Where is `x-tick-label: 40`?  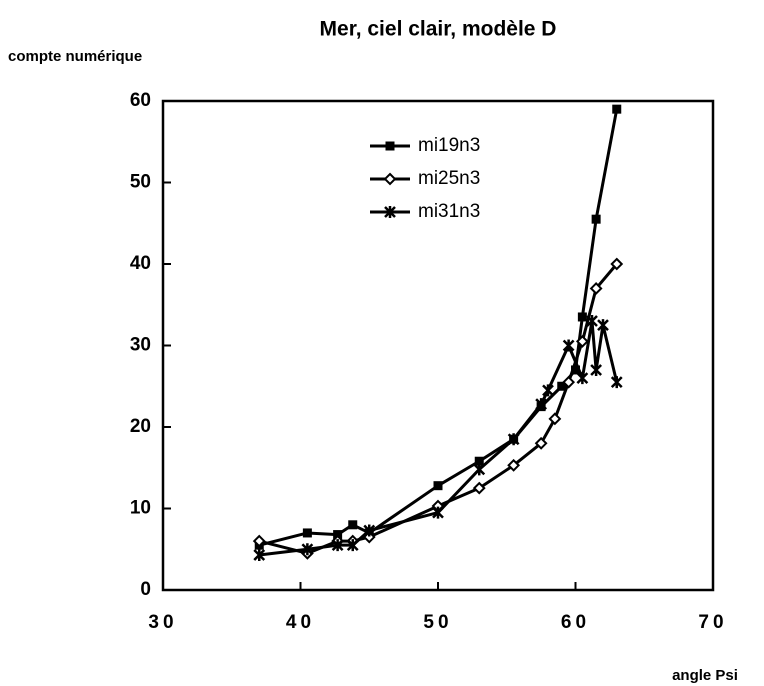 x-tick-label: 40 is located at coordinates (300, 622).